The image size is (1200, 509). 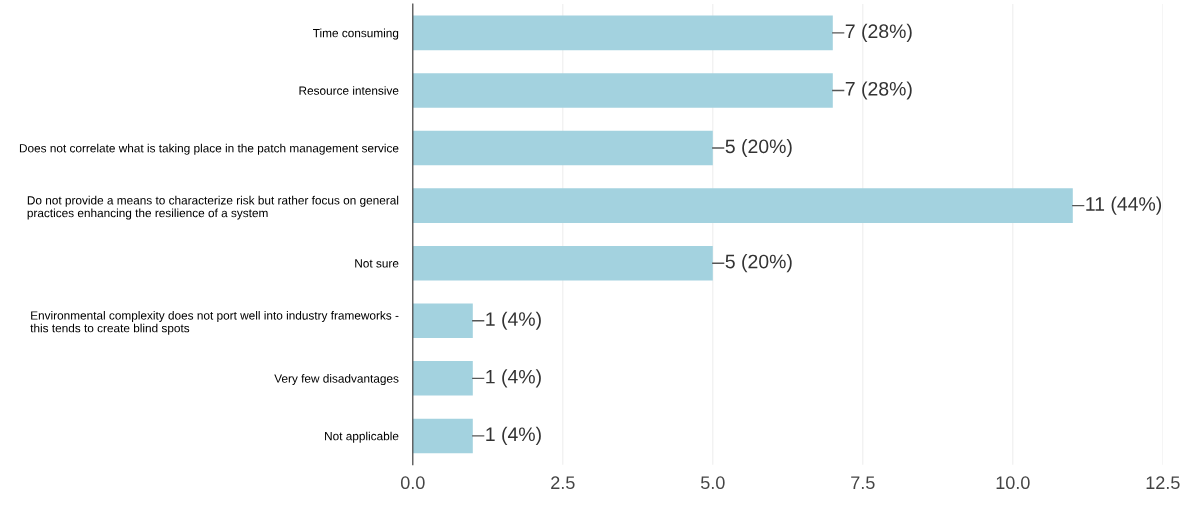 What do you see at coordinates (863, 483) in the screenshot?
I see `x-tick-label: 7.5` at bounding box center [863, 483].